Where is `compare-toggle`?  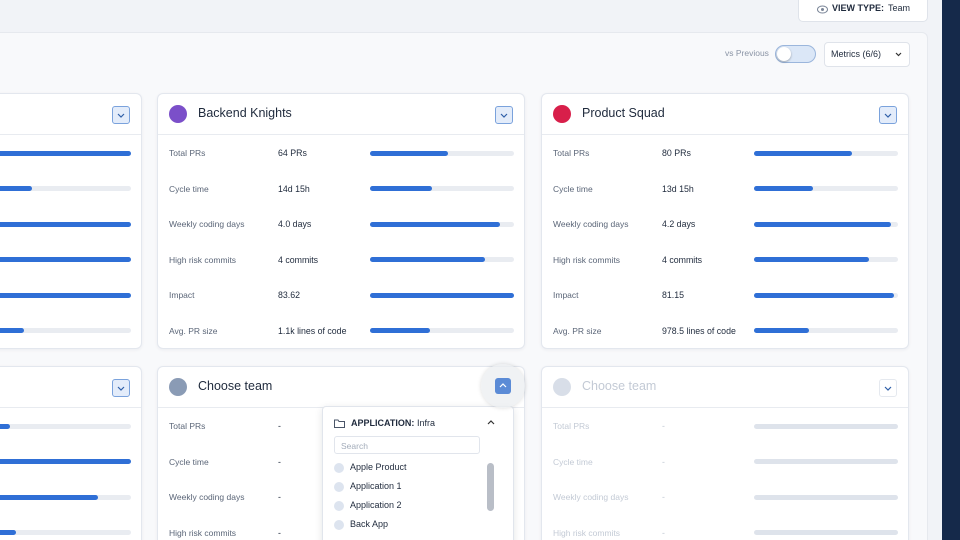 compare-toggle is located at coordinates (795, 54).